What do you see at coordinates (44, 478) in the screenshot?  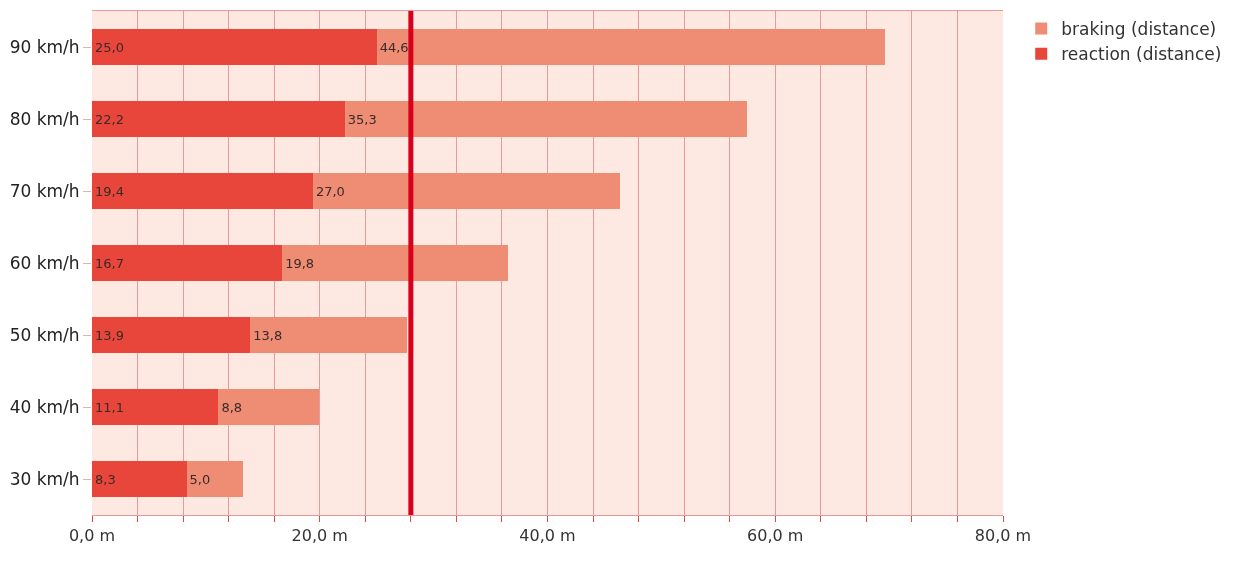 I see `y-tick-label: 30 km/h` at bounding box center [44, 478].